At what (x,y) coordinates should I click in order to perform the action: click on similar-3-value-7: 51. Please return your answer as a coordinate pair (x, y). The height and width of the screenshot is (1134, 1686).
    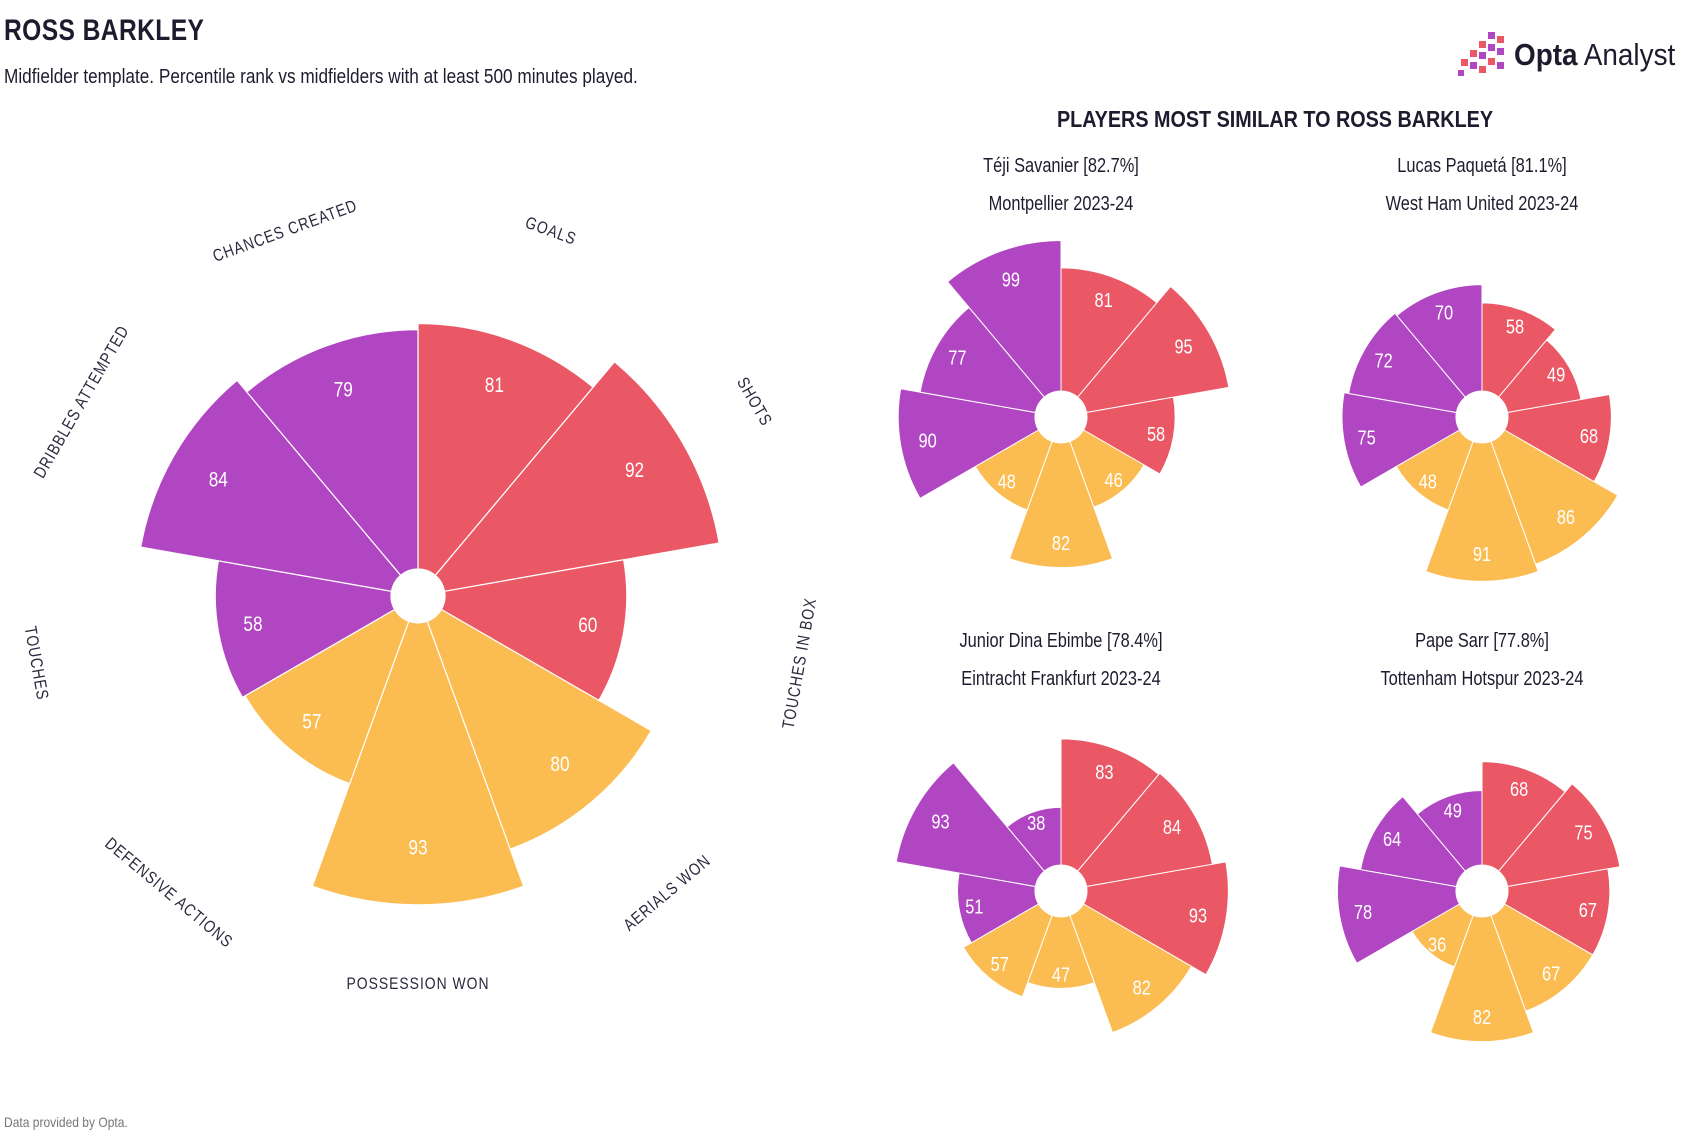
    Looking at the image, I should click on (974, 906).